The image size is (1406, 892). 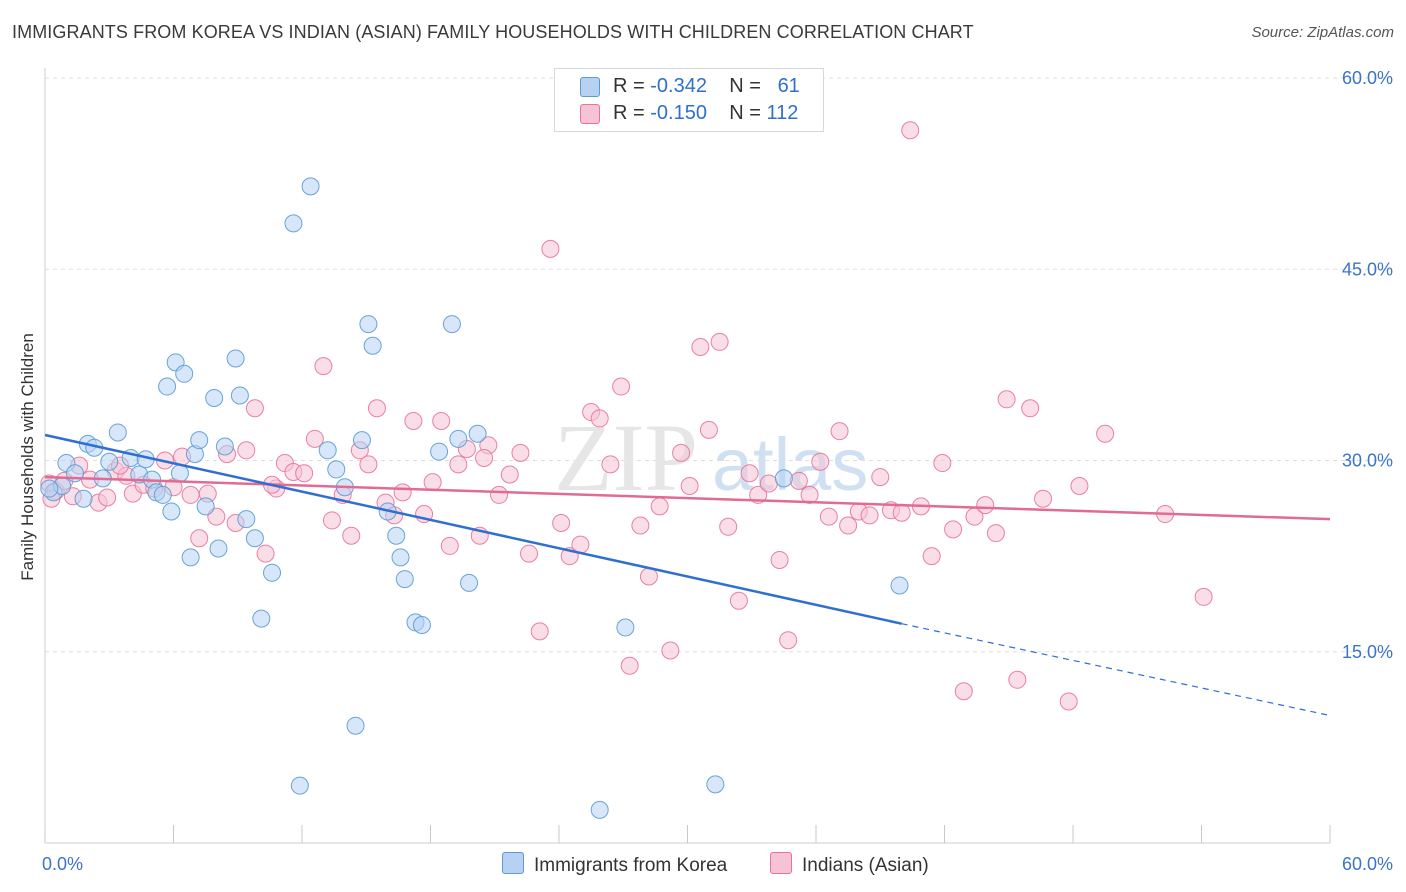 What do you see at coordinates (513, 863) in the screenshot?
I see `korea-legend-swatch` at bounding box center [513, 863].